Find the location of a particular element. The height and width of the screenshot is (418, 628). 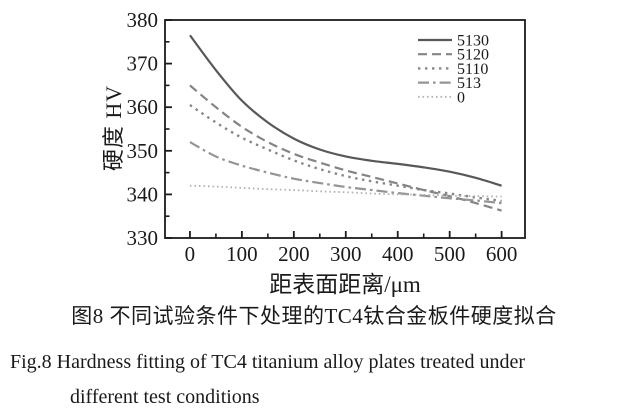

caption-english-line2: different test conditions is located at coordinates (165, 397).